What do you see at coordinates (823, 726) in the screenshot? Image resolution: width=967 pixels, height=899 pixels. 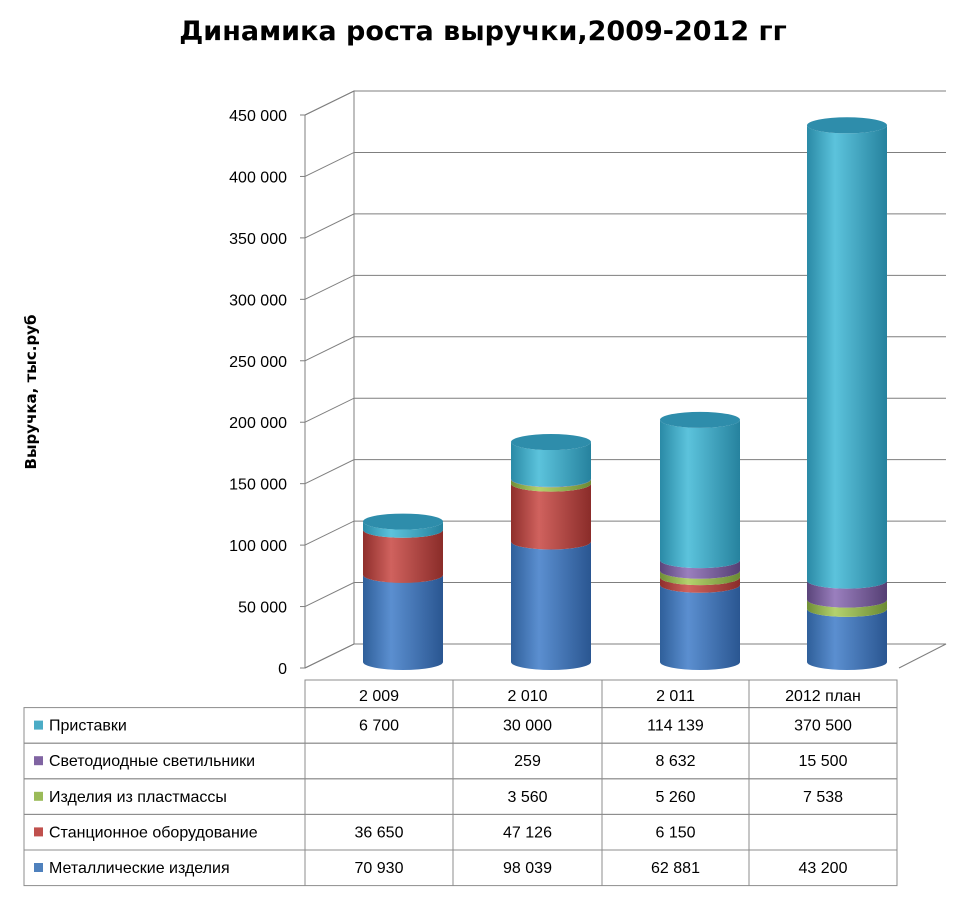 I see `data-label: 370 500` at bounding box center [823, 726].